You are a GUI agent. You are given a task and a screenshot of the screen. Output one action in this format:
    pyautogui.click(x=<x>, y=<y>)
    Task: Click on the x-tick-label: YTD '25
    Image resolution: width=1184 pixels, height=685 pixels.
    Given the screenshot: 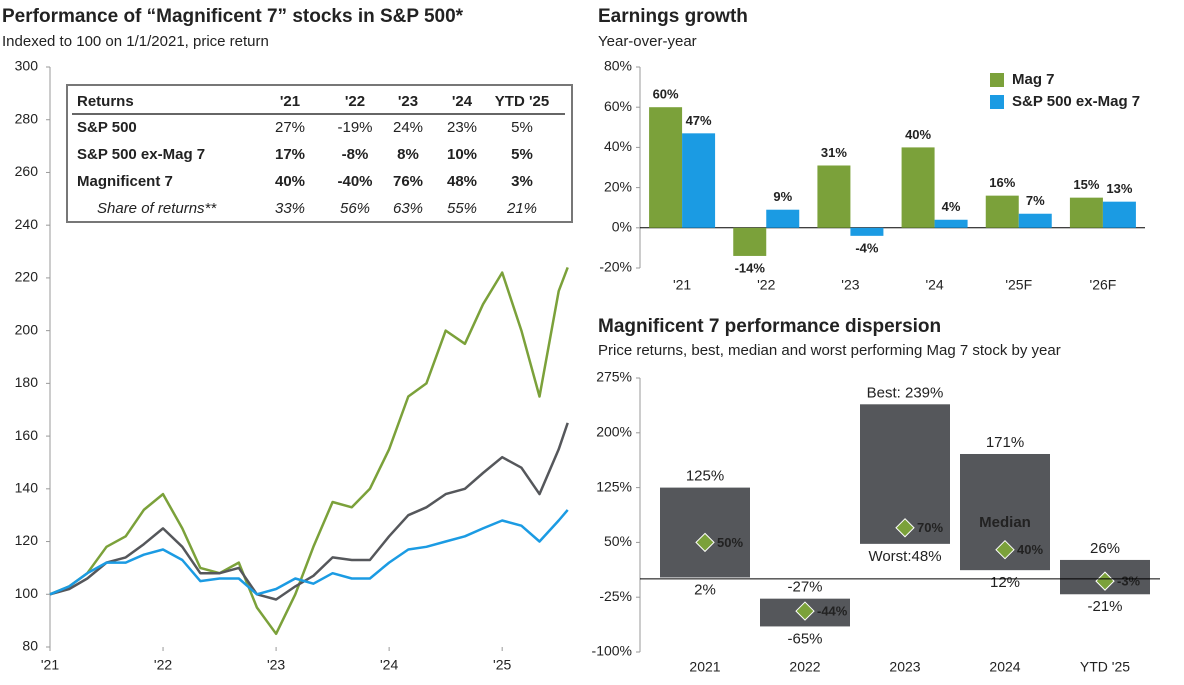 What is the action you would take?
    pyautogui.click(x=1105, y=667)
    